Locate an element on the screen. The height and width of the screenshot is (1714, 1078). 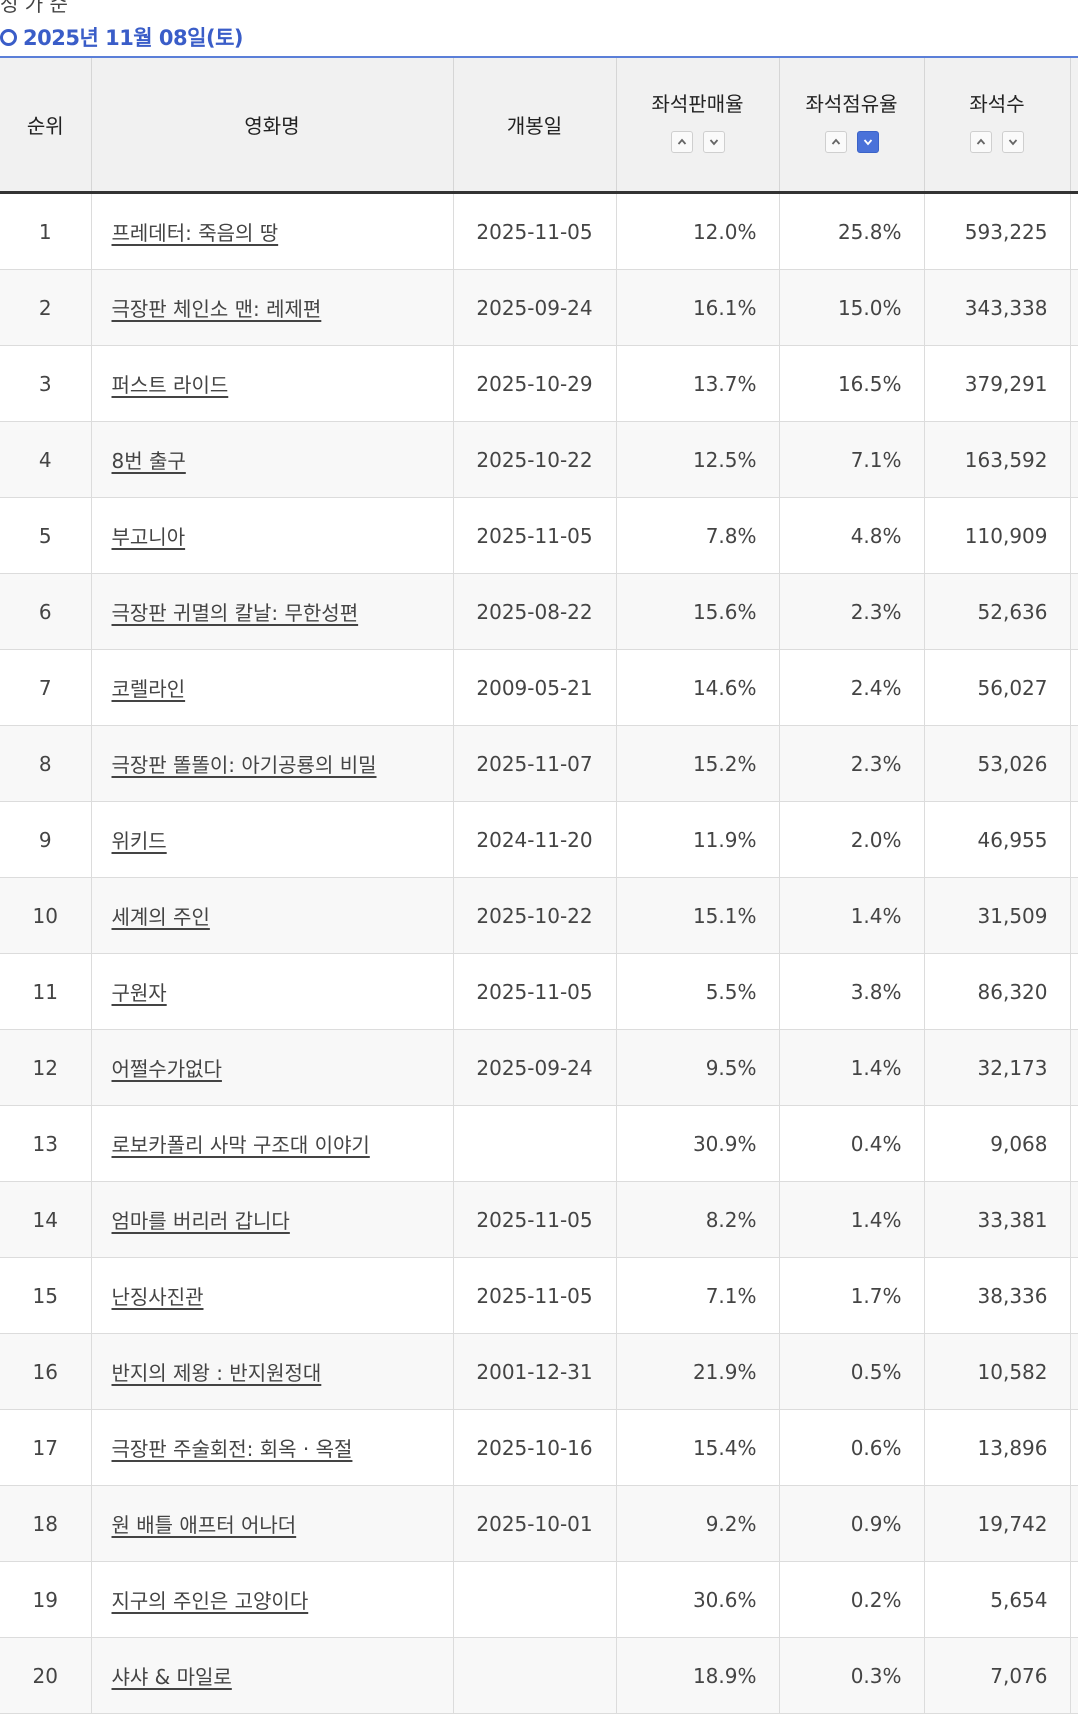
occupancy-cell: 2.0% is located at coordinates (852, 839).